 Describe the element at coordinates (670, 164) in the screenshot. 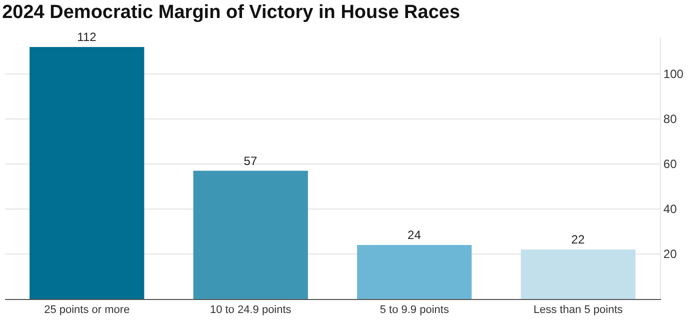

I see `y-tick-label: 60` at that location.